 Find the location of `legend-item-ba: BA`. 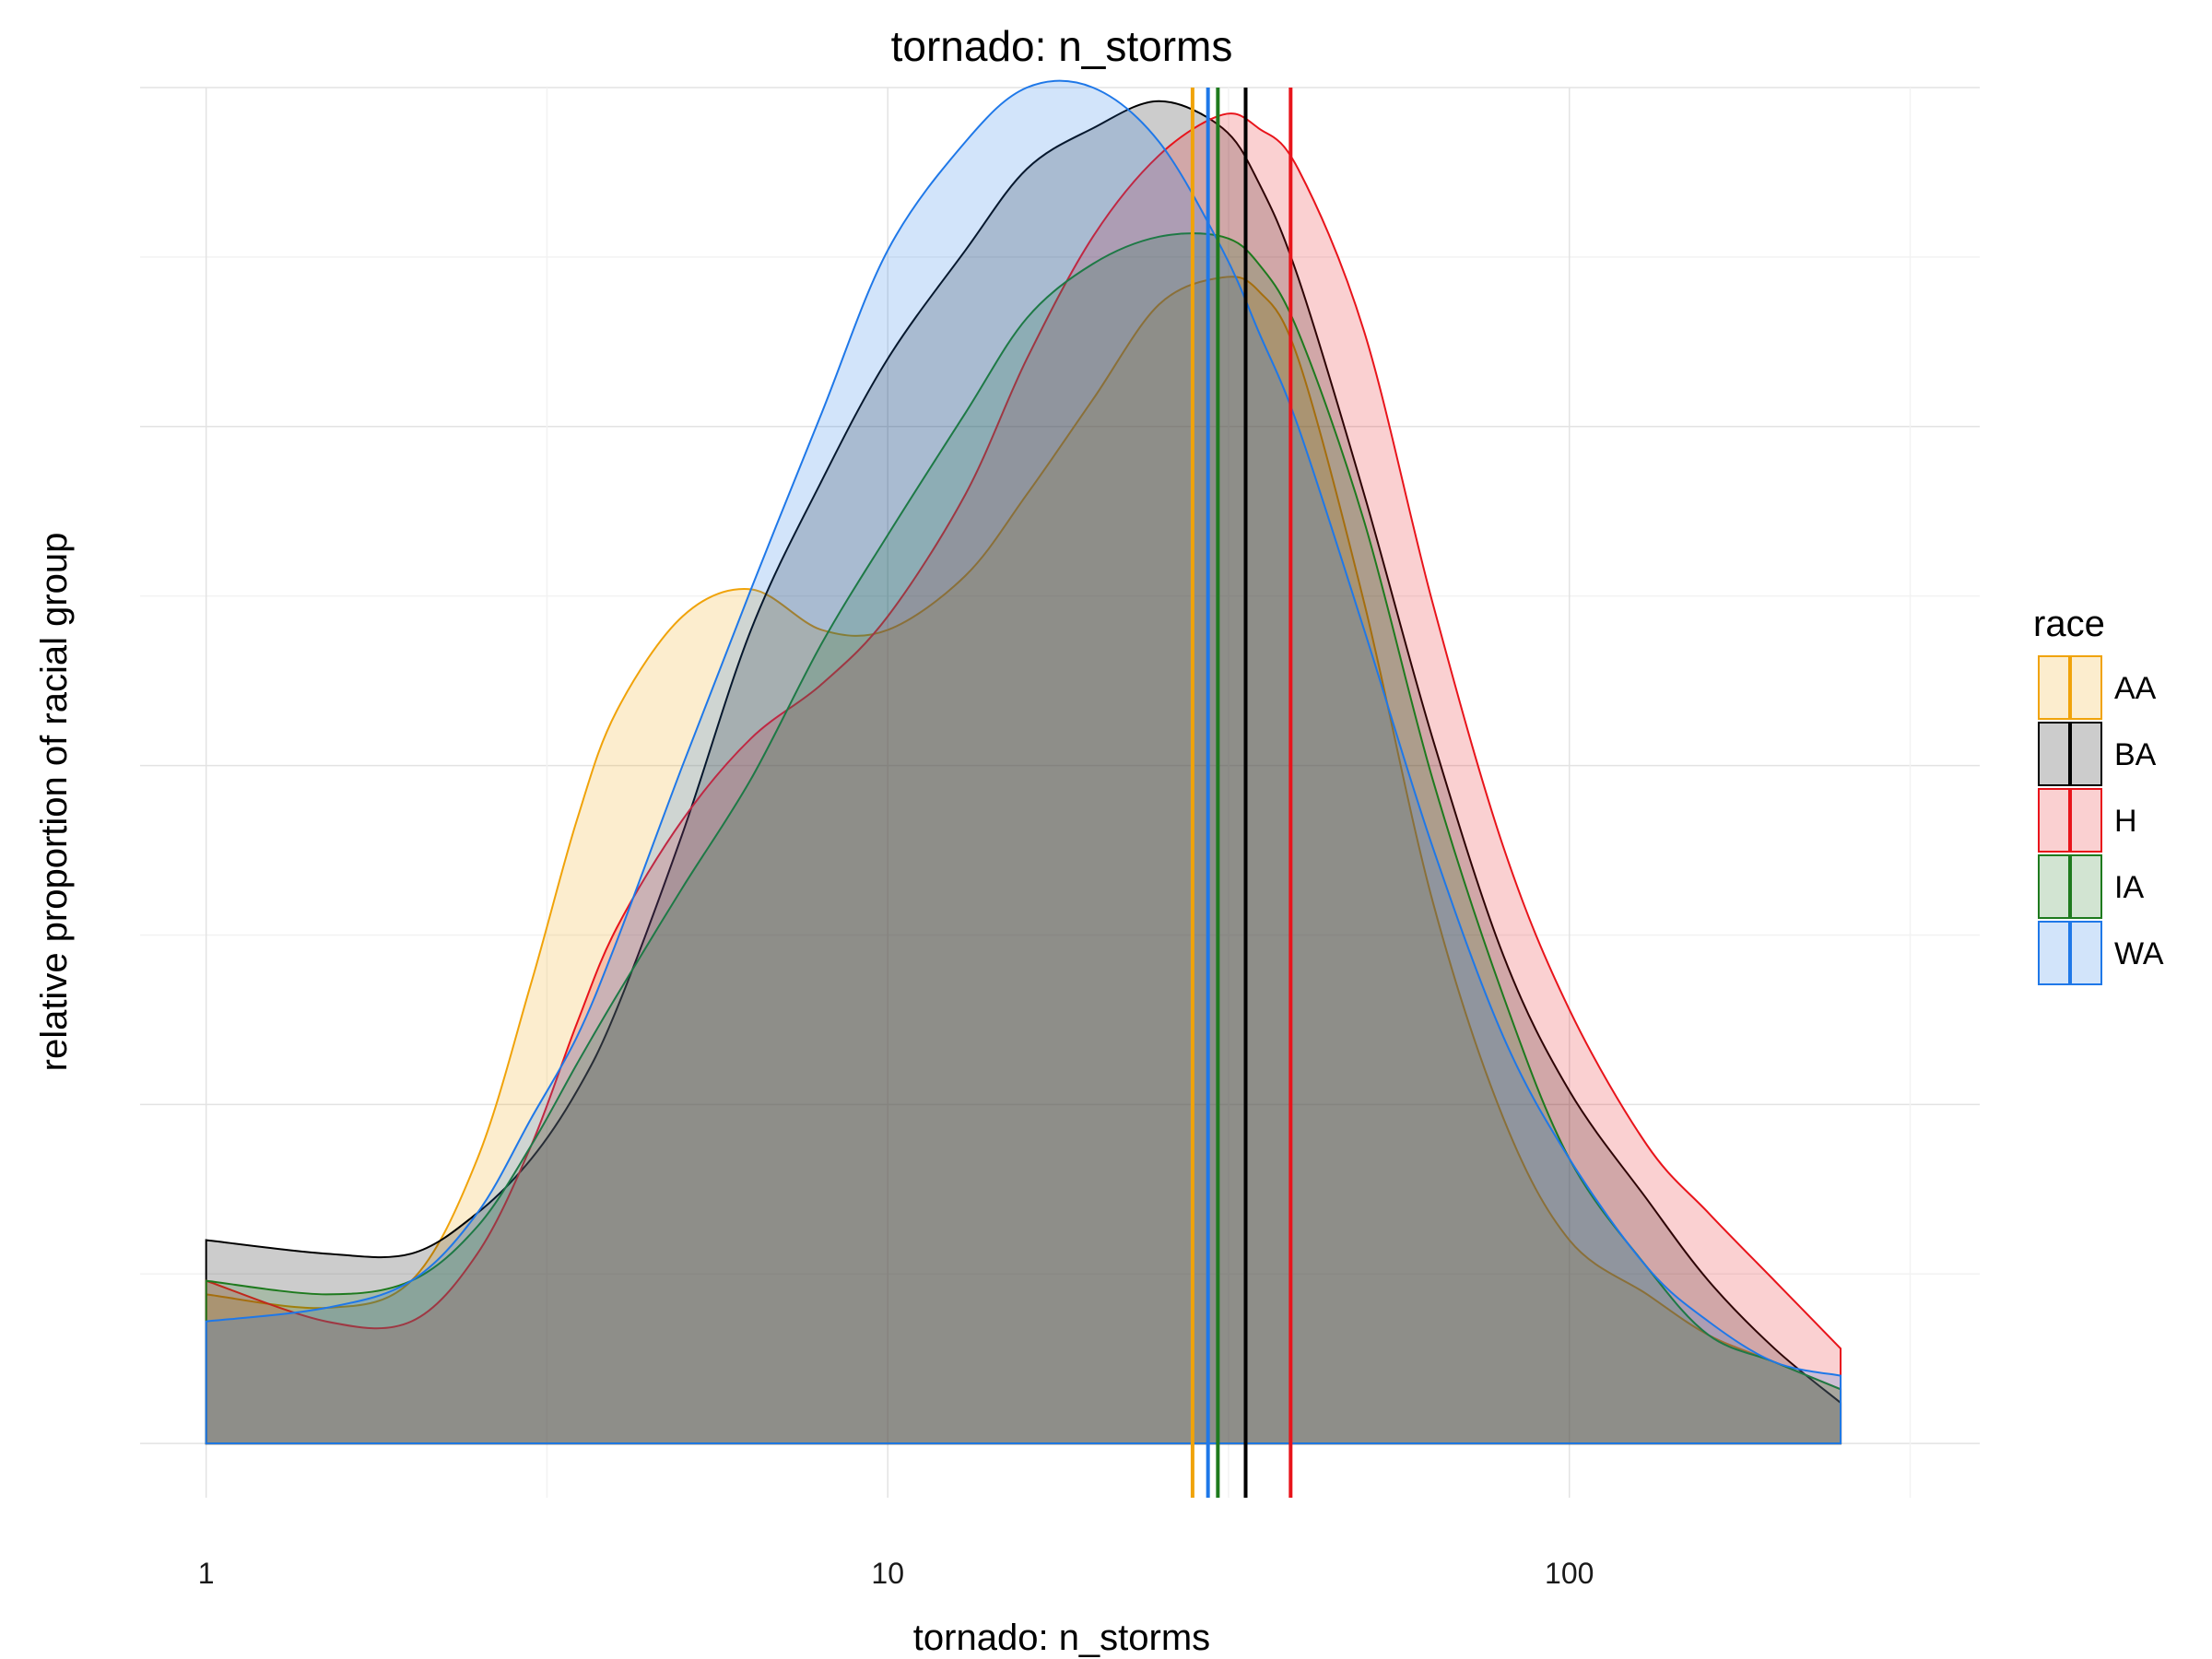

legend-item-ba: BA is located at coordinates (2097, 754).